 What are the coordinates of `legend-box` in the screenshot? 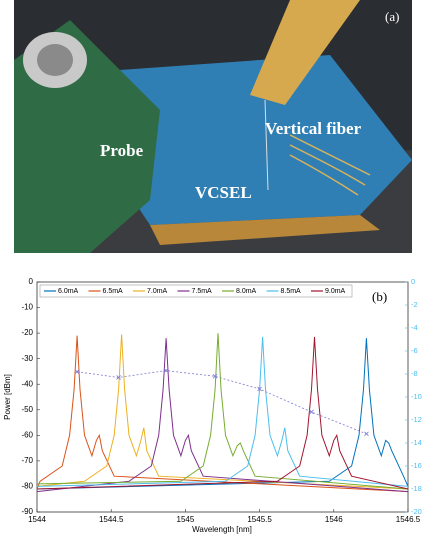 It's located at (196, 291).